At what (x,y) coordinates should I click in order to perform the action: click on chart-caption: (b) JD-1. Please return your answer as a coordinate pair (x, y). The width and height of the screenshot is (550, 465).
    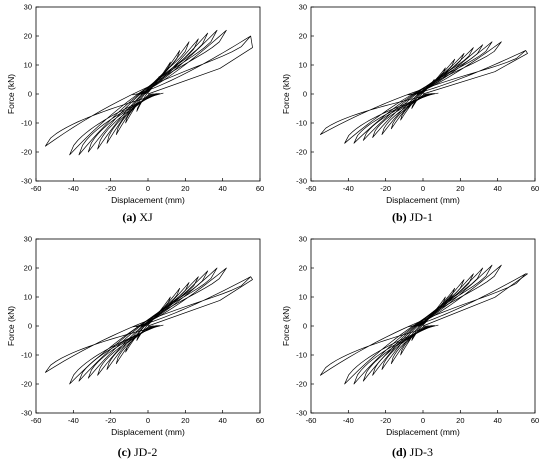
    Looking at the image, I should click on (412, 217).